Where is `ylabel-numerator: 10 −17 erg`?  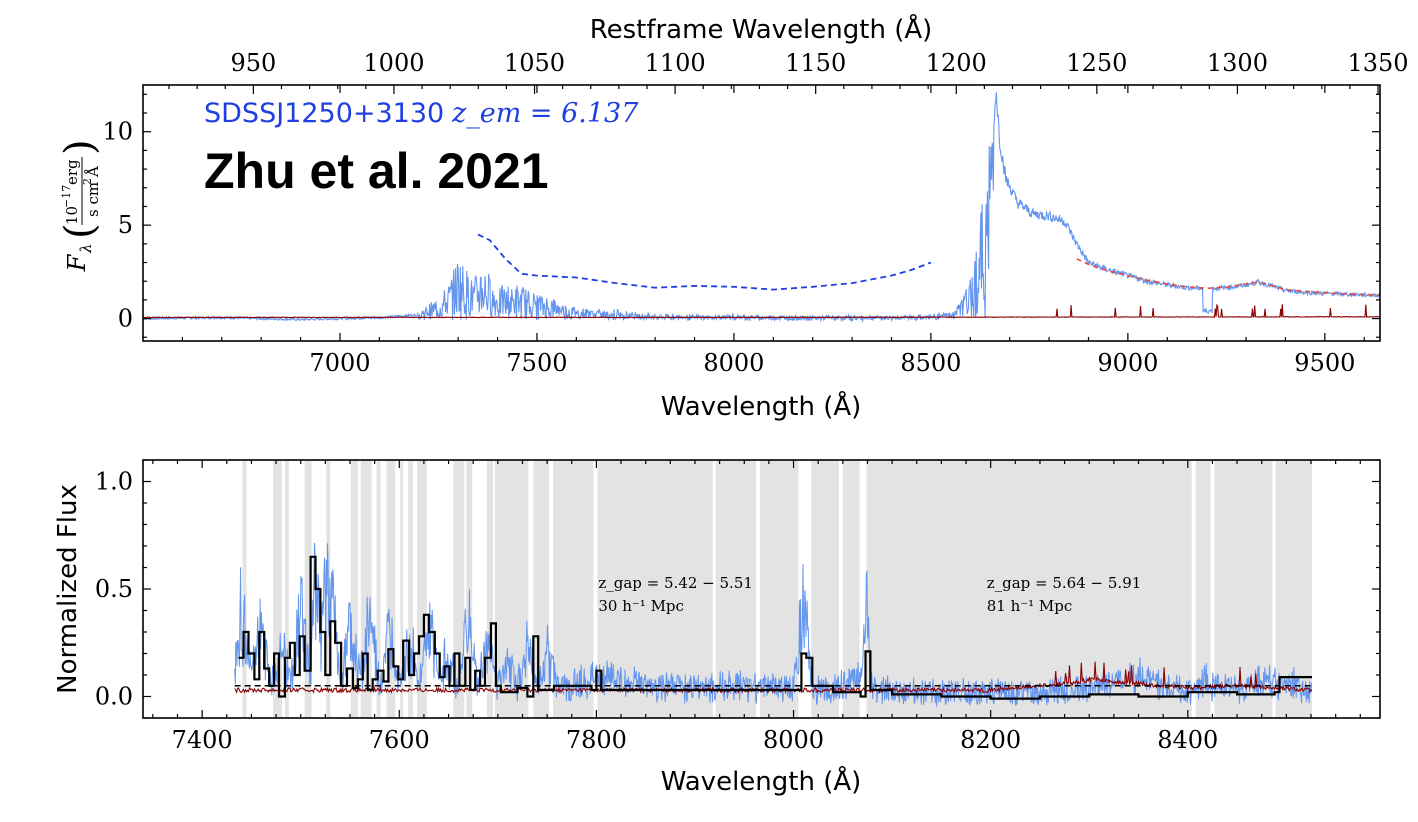
ylabel-numerator: 10 −17 erg is located at coordinates (70, 192).